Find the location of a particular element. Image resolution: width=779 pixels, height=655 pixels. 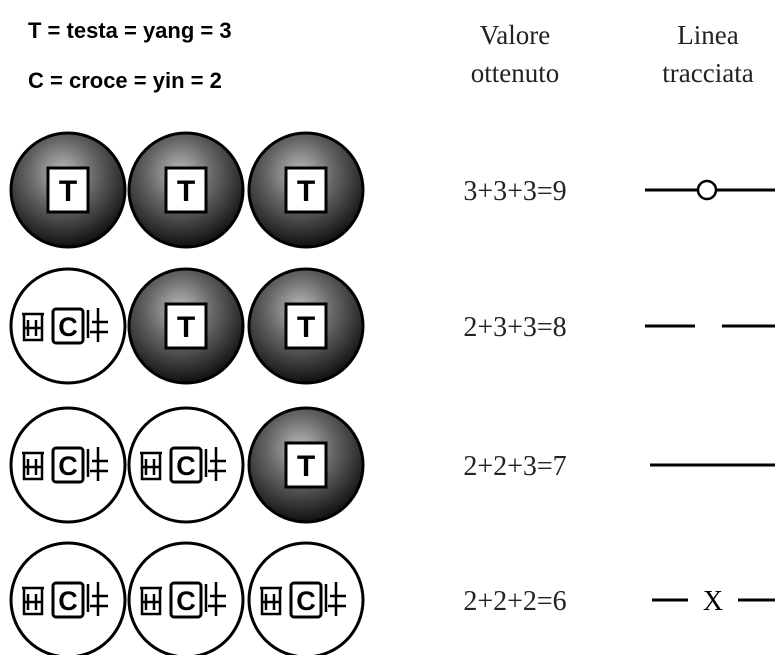

legend-c: C = croce = yin = 2 is located at coordinates (125, 80).